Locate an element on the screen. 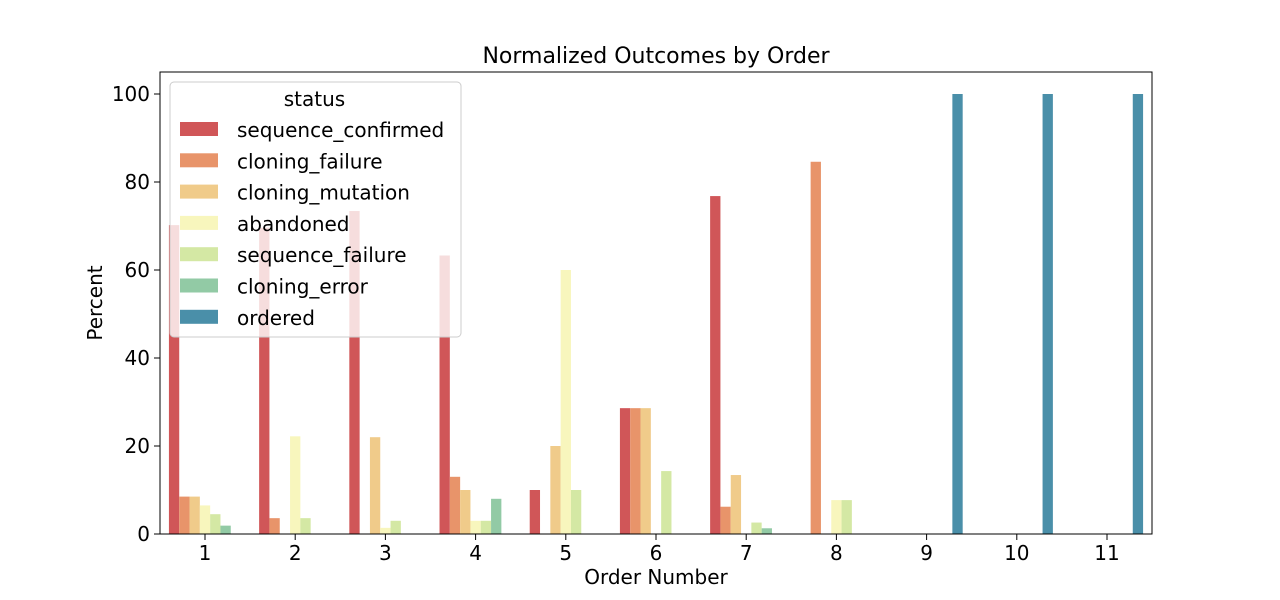 The image size is (1280, 600). chart-title: Normalized Outcomes by Order is located at coordinates (656, 56).